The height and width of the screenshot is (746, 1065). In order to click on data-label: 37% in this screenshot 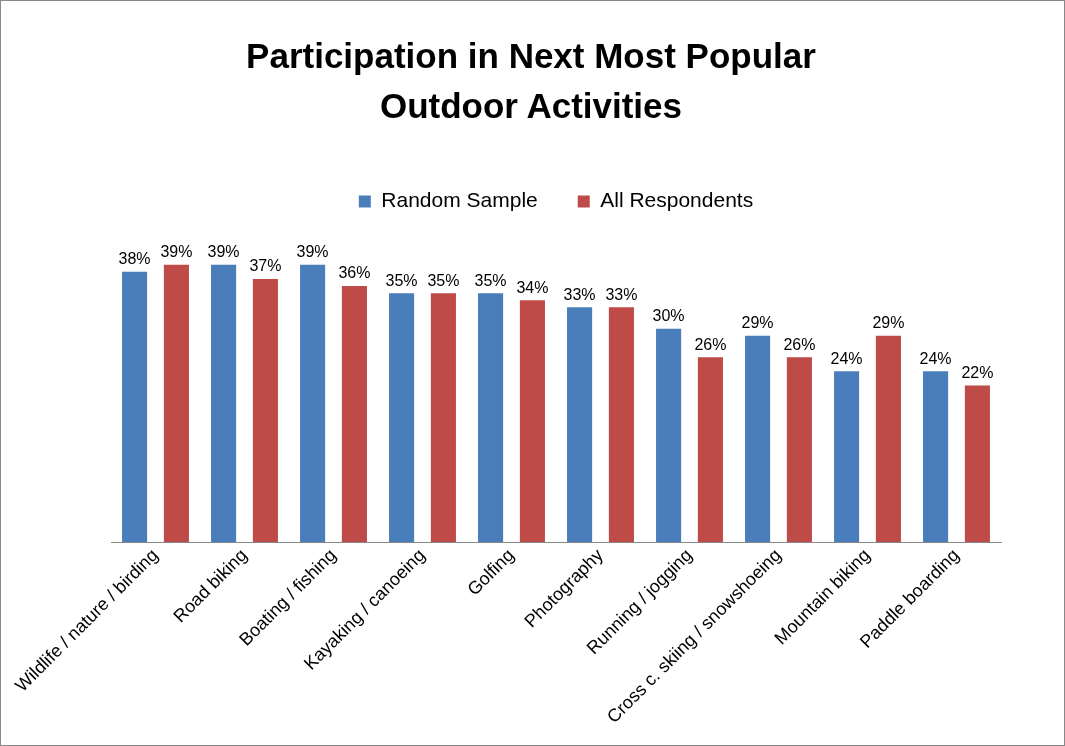, I will do `click(265, 266)`.